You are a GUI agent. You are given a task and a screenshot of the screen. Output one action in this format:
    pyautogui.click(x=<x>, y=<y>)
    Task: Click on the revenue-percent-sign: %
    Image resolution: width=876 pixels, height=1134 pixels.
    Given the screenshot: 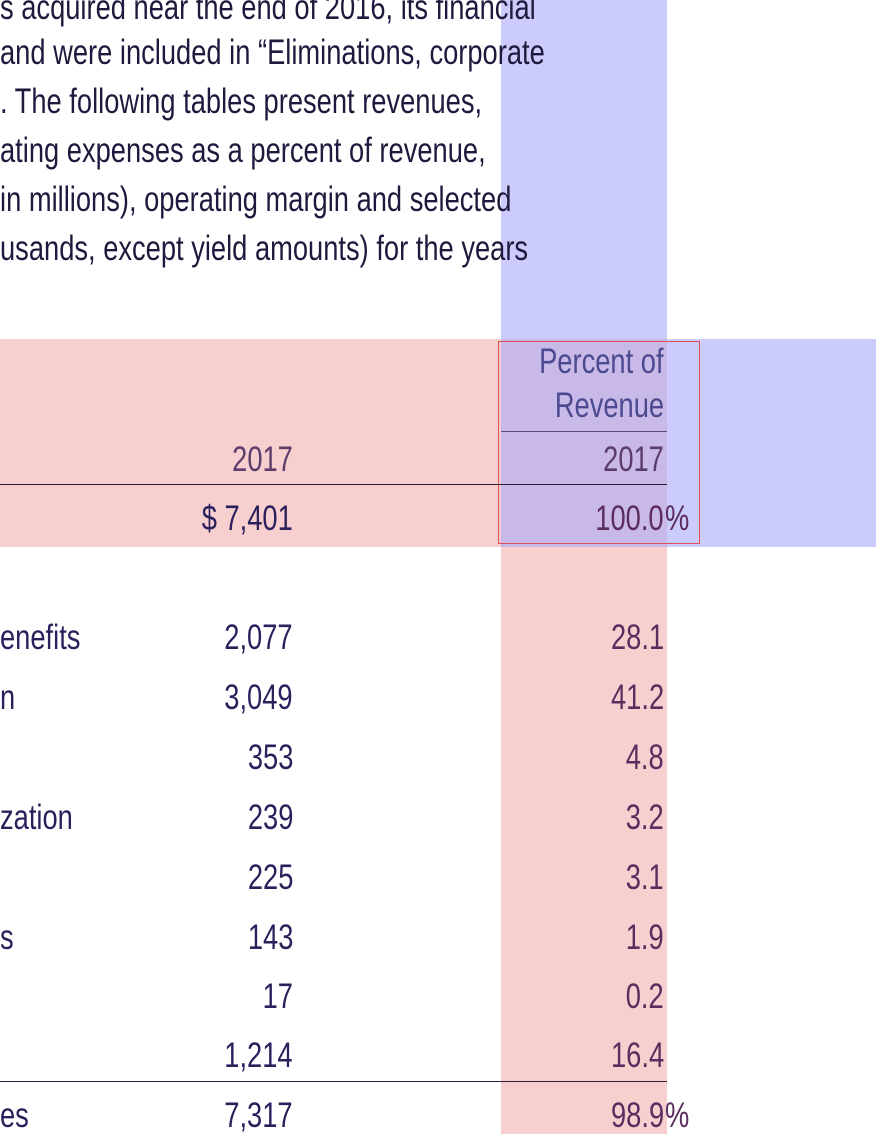 What is the action you would take?
    pyautogui.click(x=677, y=518)
    